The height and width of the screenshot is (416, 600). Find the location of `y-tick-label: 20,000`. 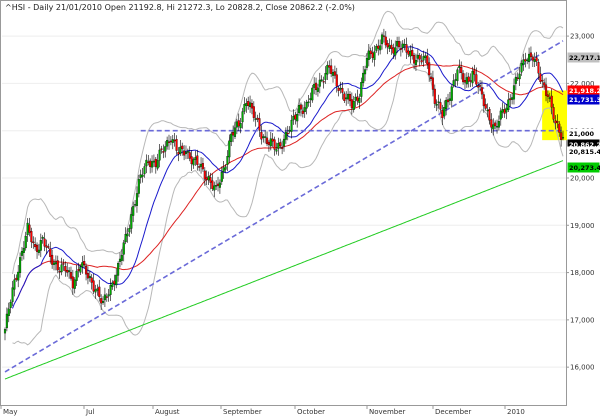

y-tick-label: 20,000 is located at coordinates (582, 178).